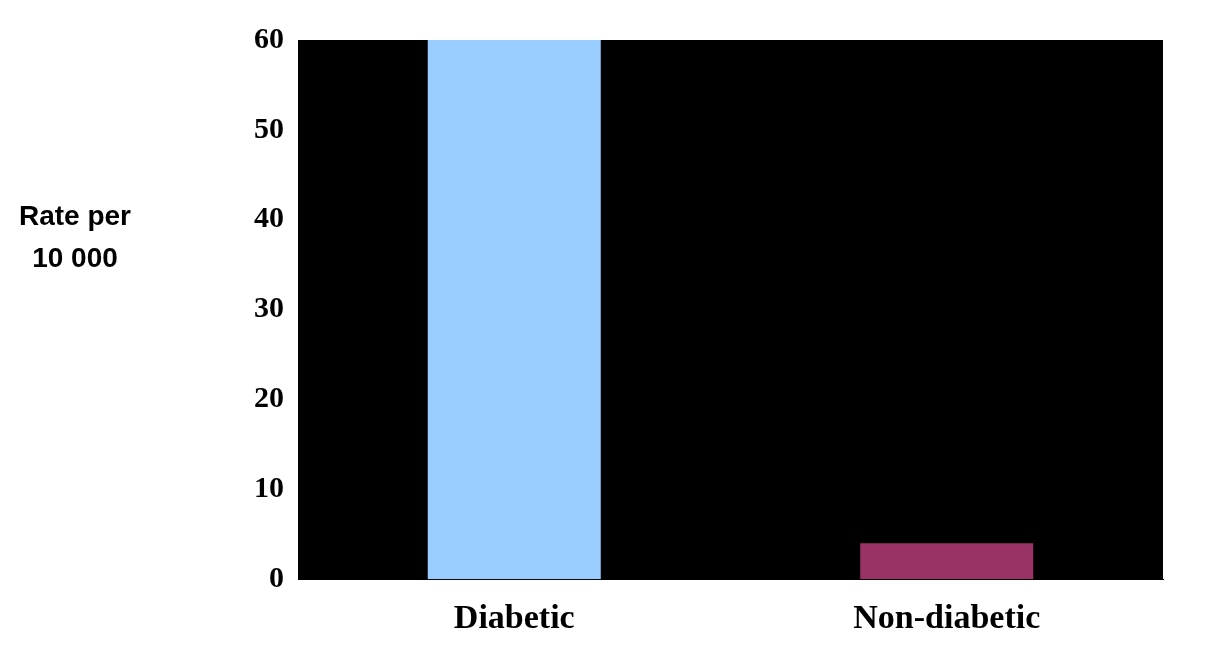 The width and height of the screenshot is (1207, 660). I want to click on y-tick-label: 40, so click(269, 217).